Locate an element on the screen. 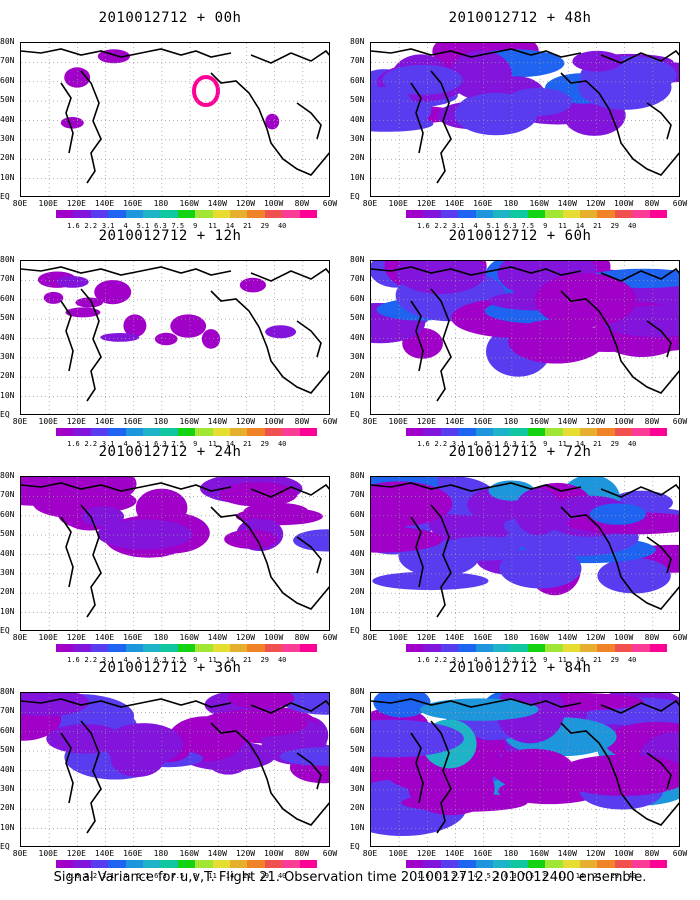 The image size is (700, 900). colorbar-label: 9 is located at coordinates (195, 444).